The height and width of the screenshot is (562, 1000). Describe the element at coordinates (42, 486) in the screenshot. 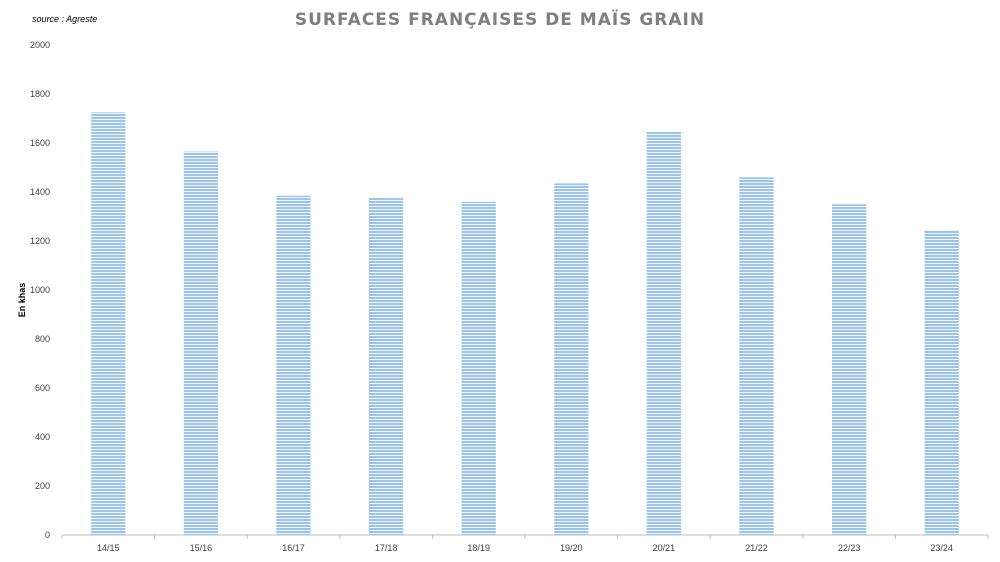

I see `y-tick-label: 200` at that location.